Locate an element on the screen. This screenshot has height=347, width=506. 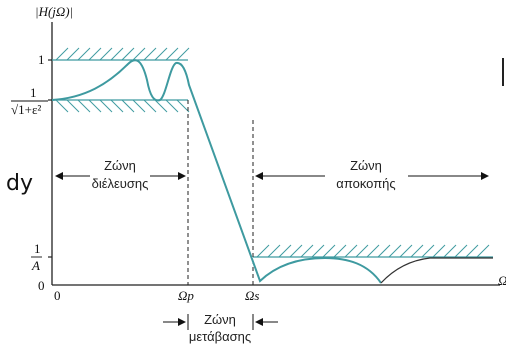
transition-label-line2: μετάβασης is located at coordinates (220, 336).